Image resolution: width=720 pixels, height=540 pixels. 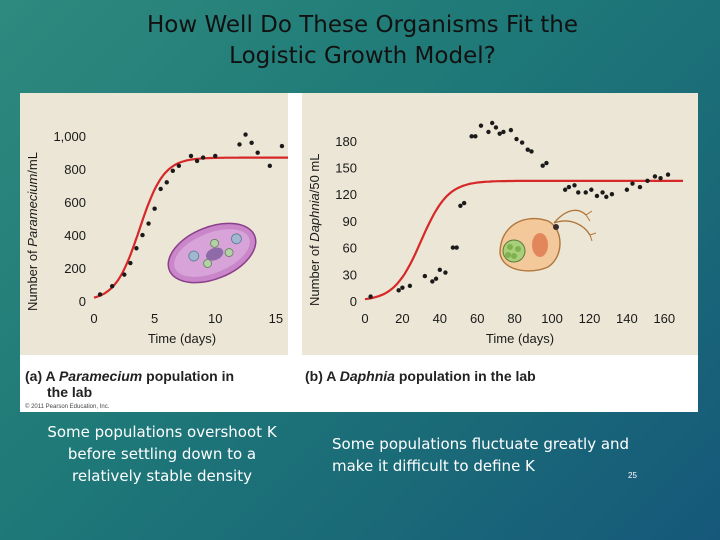 What do you see at coordinates (477, 318) in the screenshot?
I see `b-xtick-label: 60` at bounding box center [477, 318].